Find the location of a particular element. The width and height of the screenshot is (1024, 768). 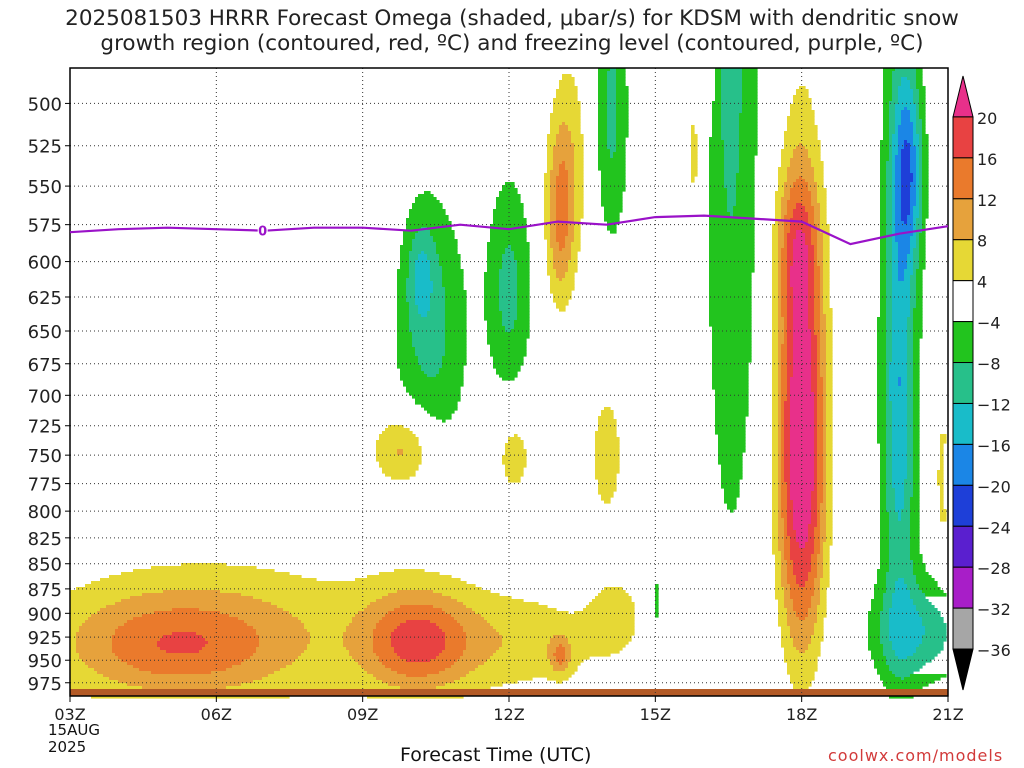

y-tick-label: 650 is located at coordinates (45, 332).